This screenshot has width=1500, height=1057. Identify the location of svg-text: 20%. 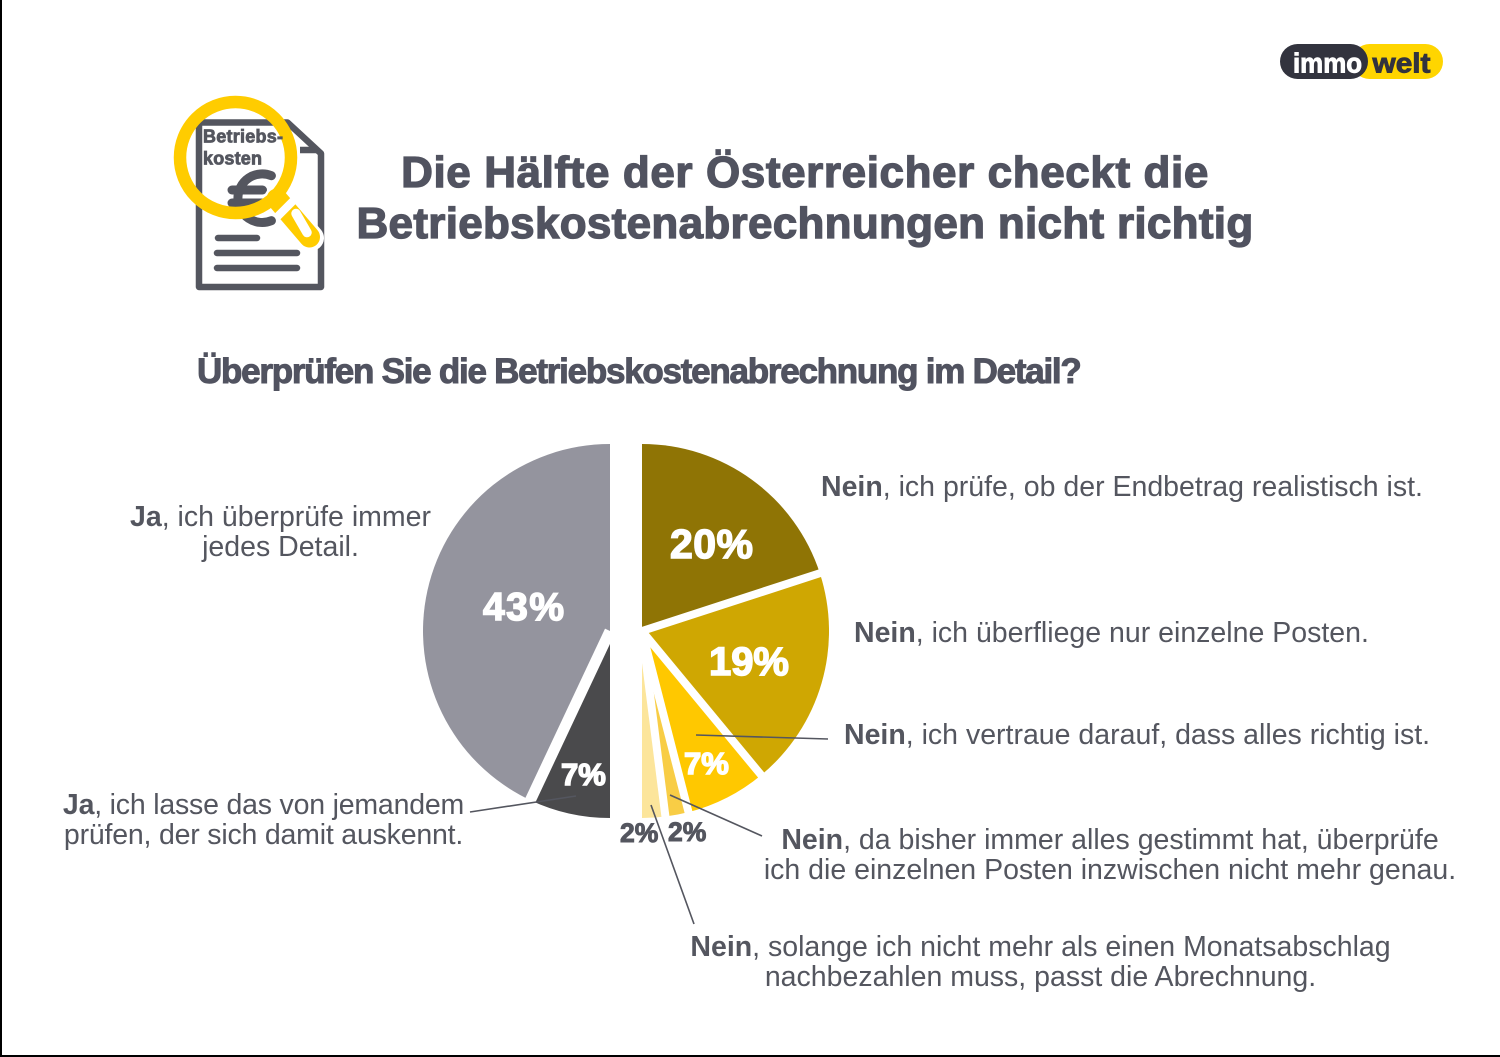
(711, 544).